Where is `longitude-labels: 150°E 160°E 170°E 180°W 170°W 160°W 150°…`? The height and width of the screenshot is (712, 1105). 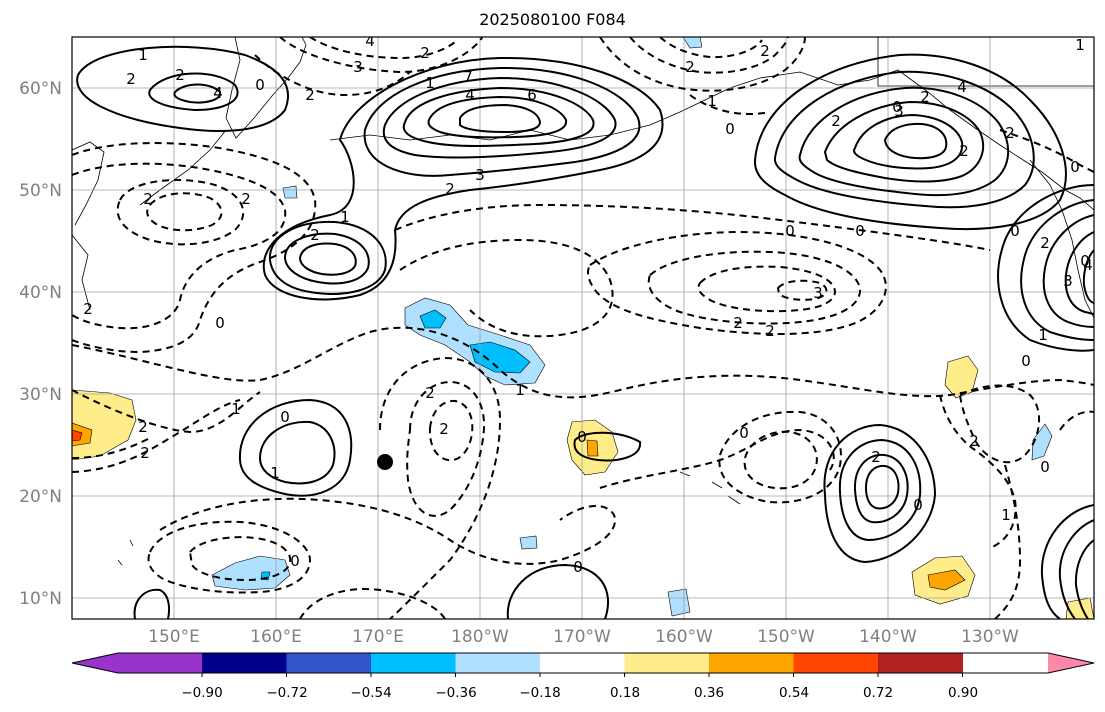 longitude-labels: 150°E 160°E 170°E 180°W 170°W 160°W 150°… is located at coordinates (583, 637).